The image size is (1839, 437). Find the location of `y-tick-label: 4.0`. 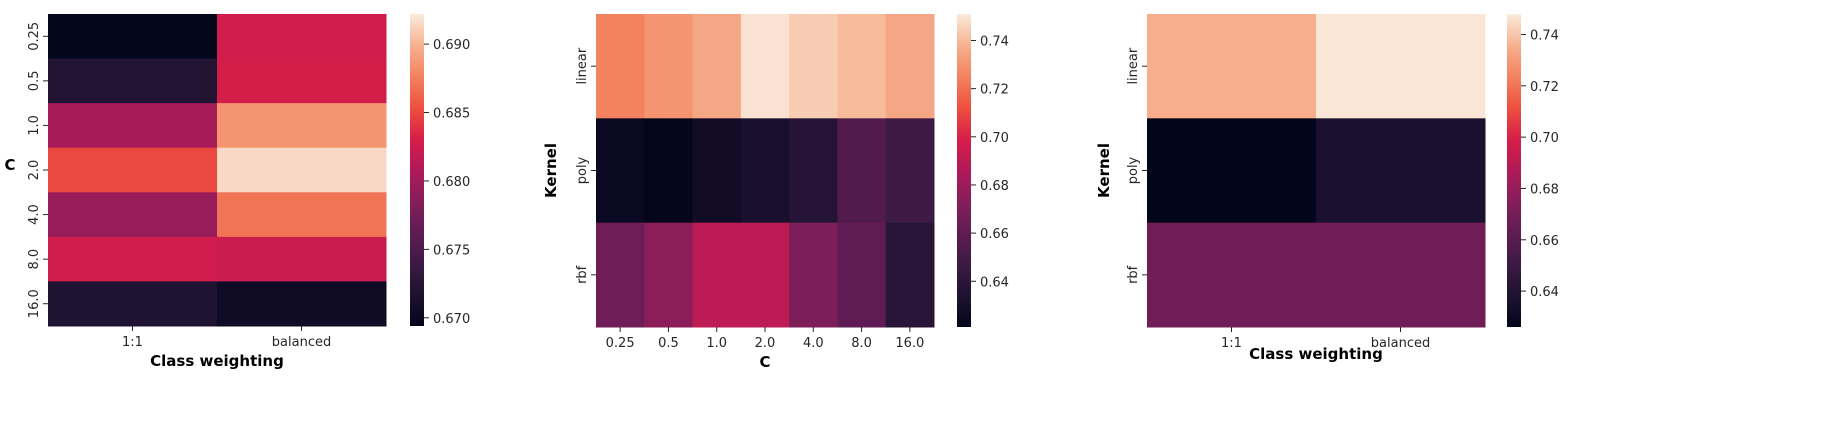

y-tick-label: 4.0 is located at coordinates (34, 214).